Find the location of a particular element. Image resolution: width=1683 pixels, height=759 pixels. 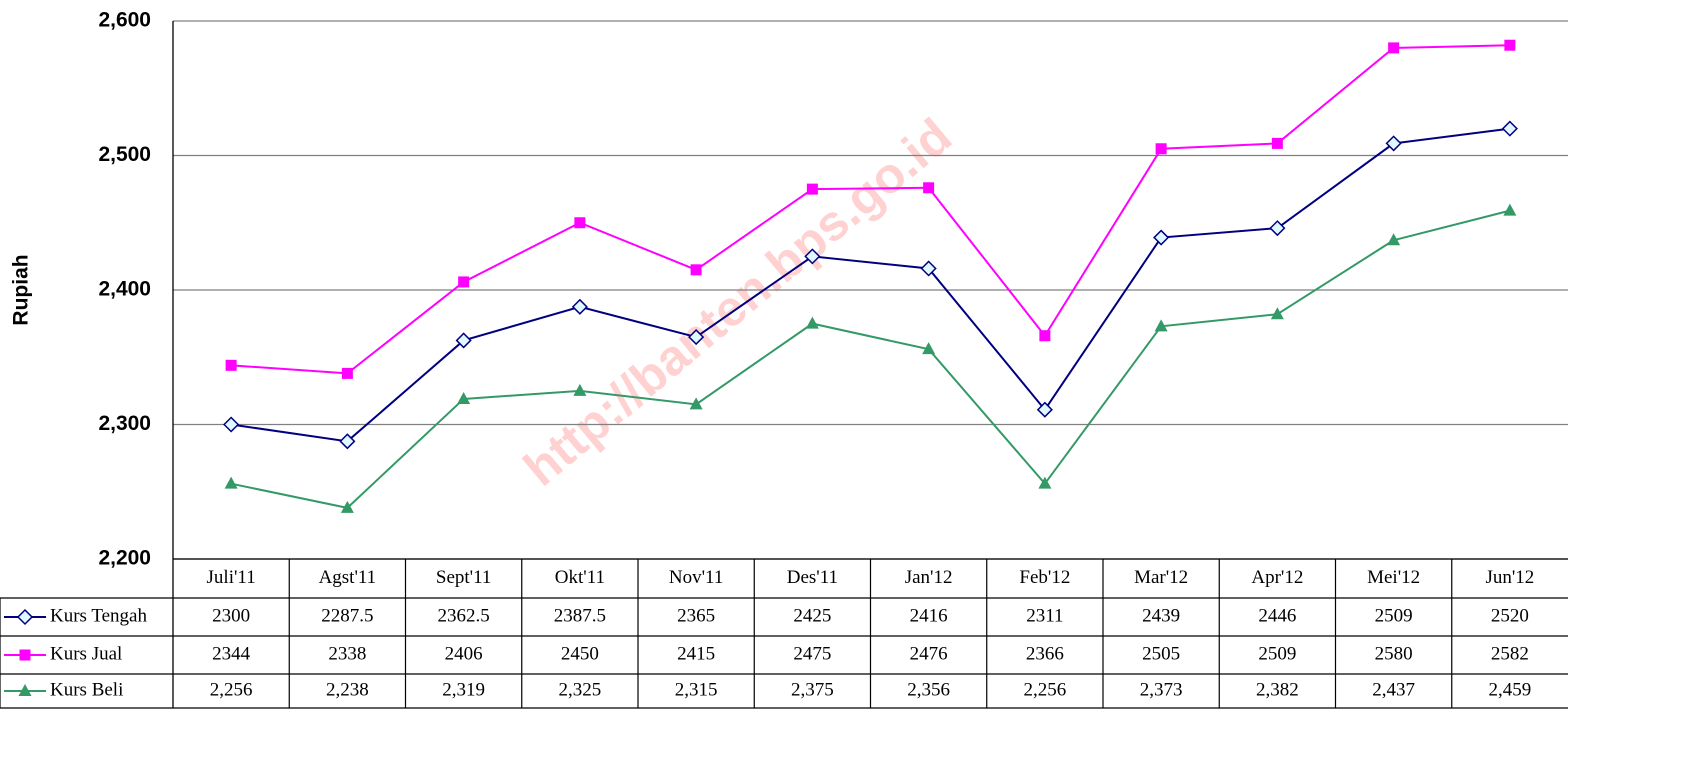

x-tick-label: Apr'12 is located at coordinates (1277, 577).